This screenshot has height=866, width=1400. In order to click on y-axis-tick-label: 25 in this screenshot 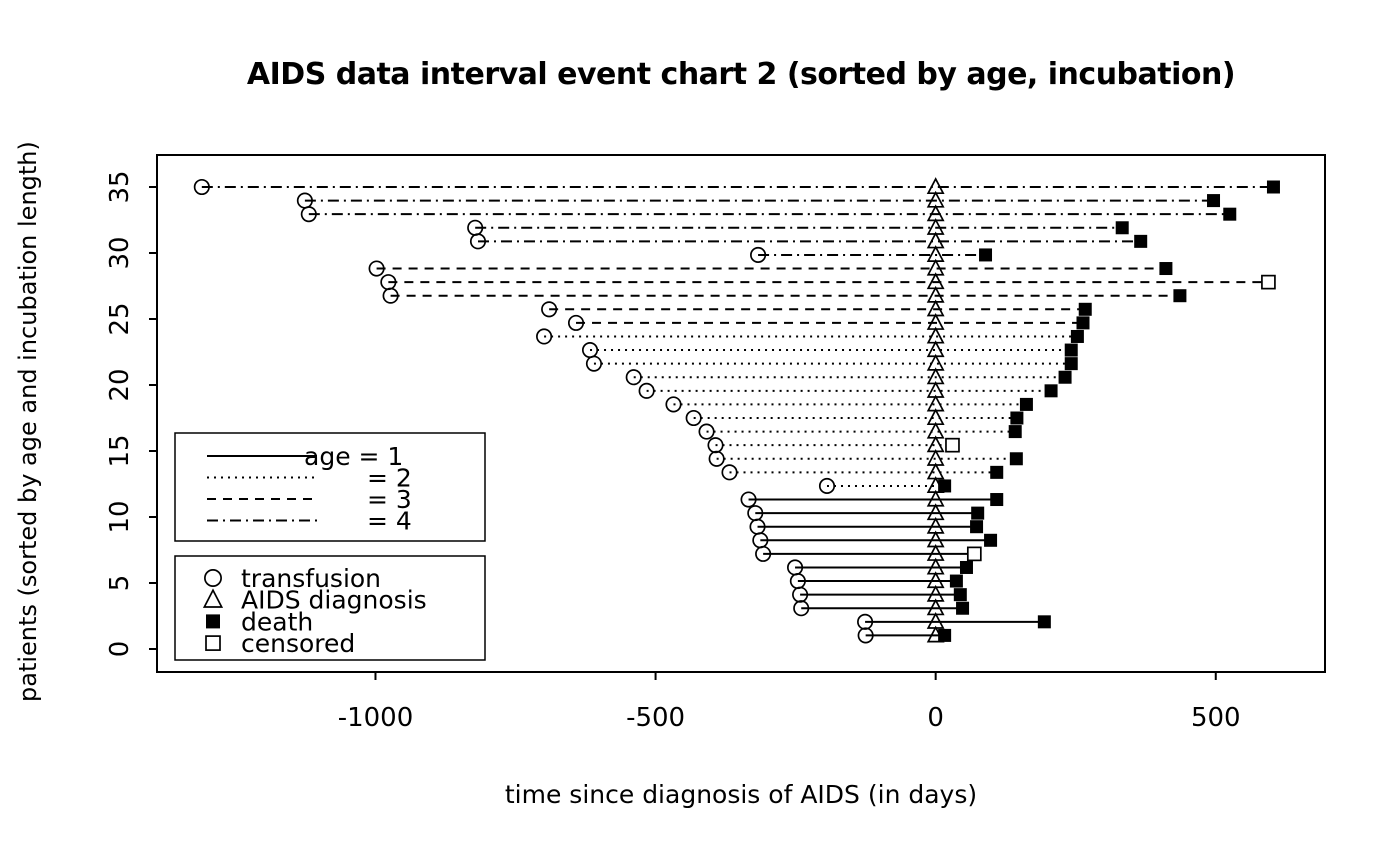, I will do `click(120, 318)`.